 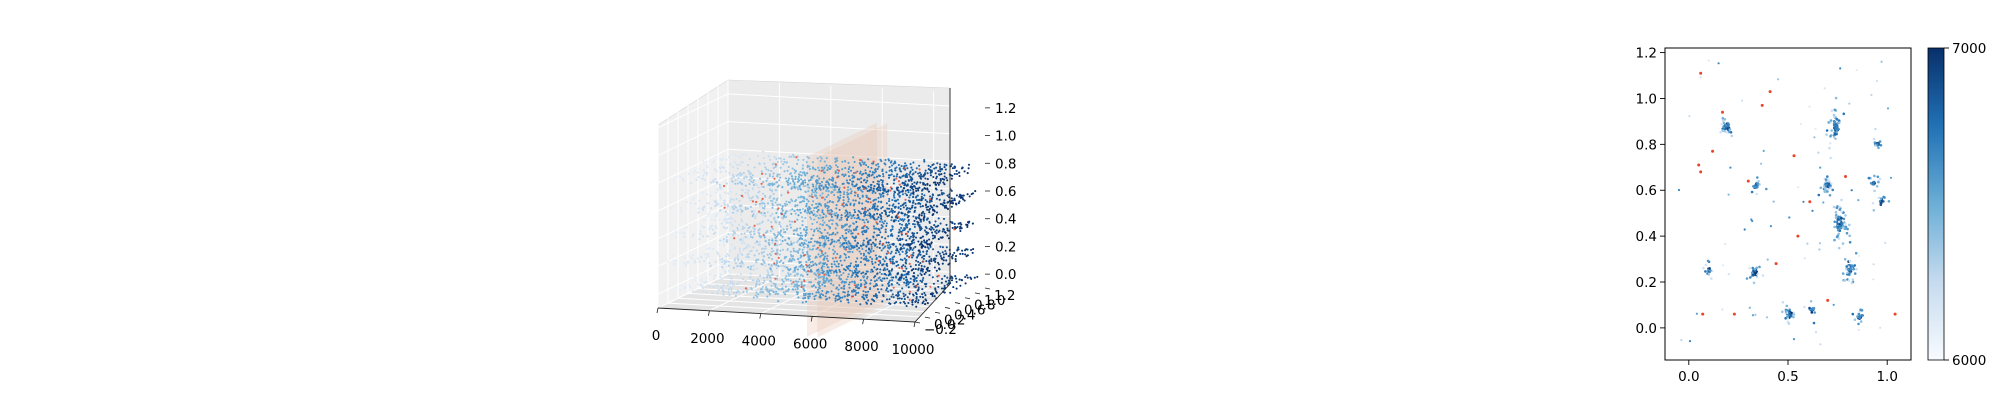 What do you see at coordinates (950, 305) in the screenshot?
I see `grid-line` at bounding box center [950, 305].